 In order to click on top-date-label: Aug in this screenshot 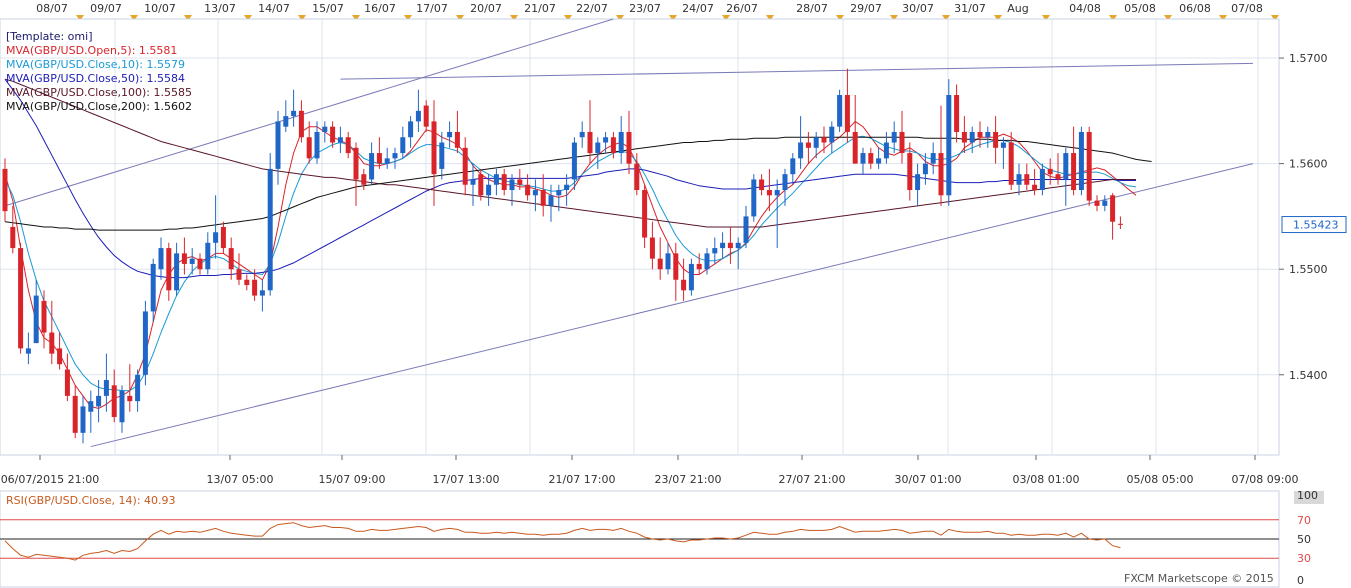, I will do `click(1017, 8)`.